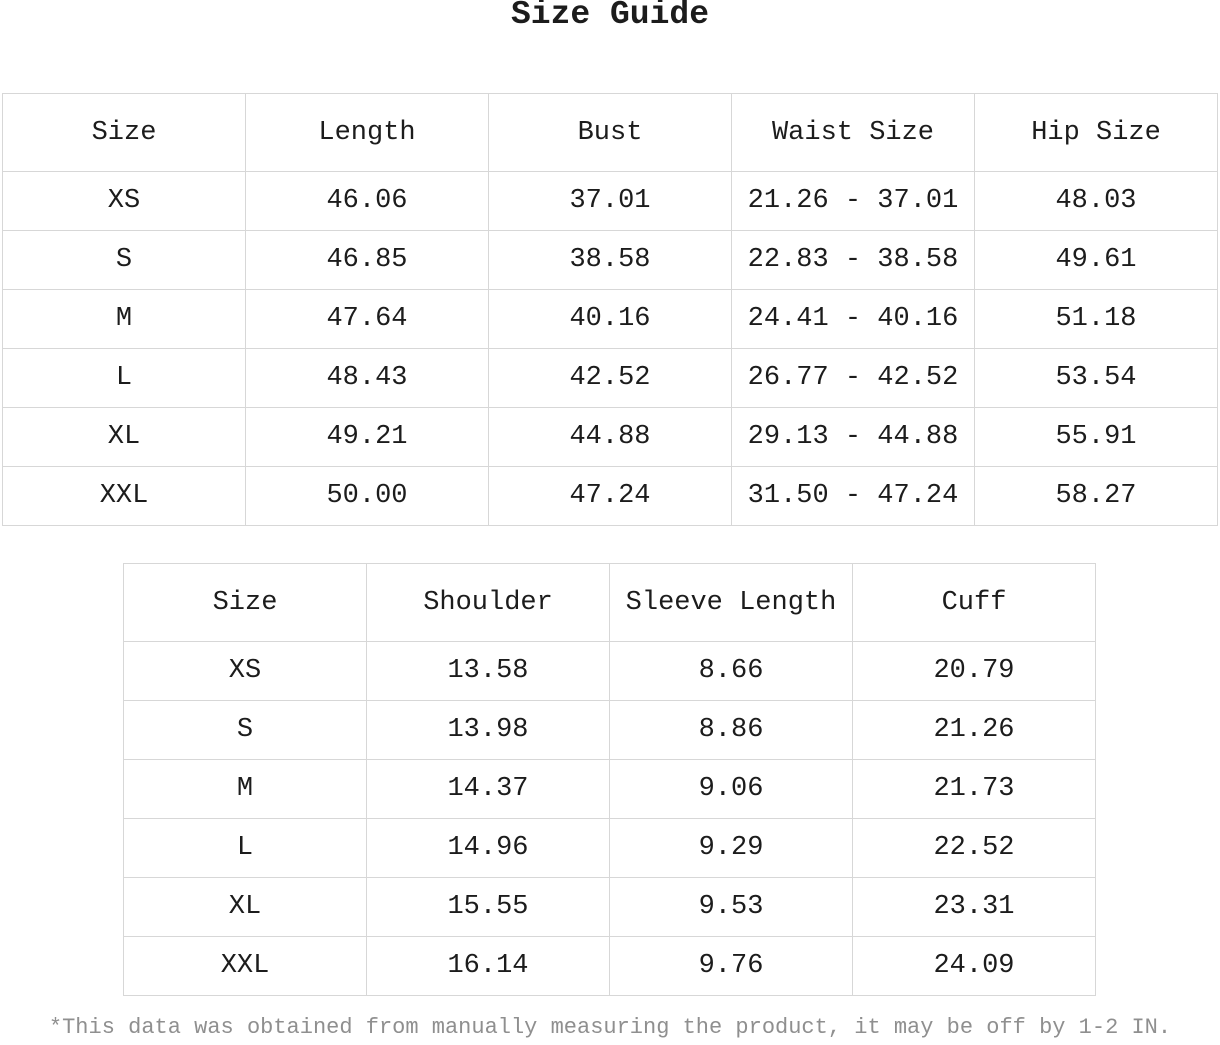 This screenshot has width=1220, height=1045. Describe the element at coordinates (610, 16) in the screenshot. I see `page-title: Size Guide` at that location.